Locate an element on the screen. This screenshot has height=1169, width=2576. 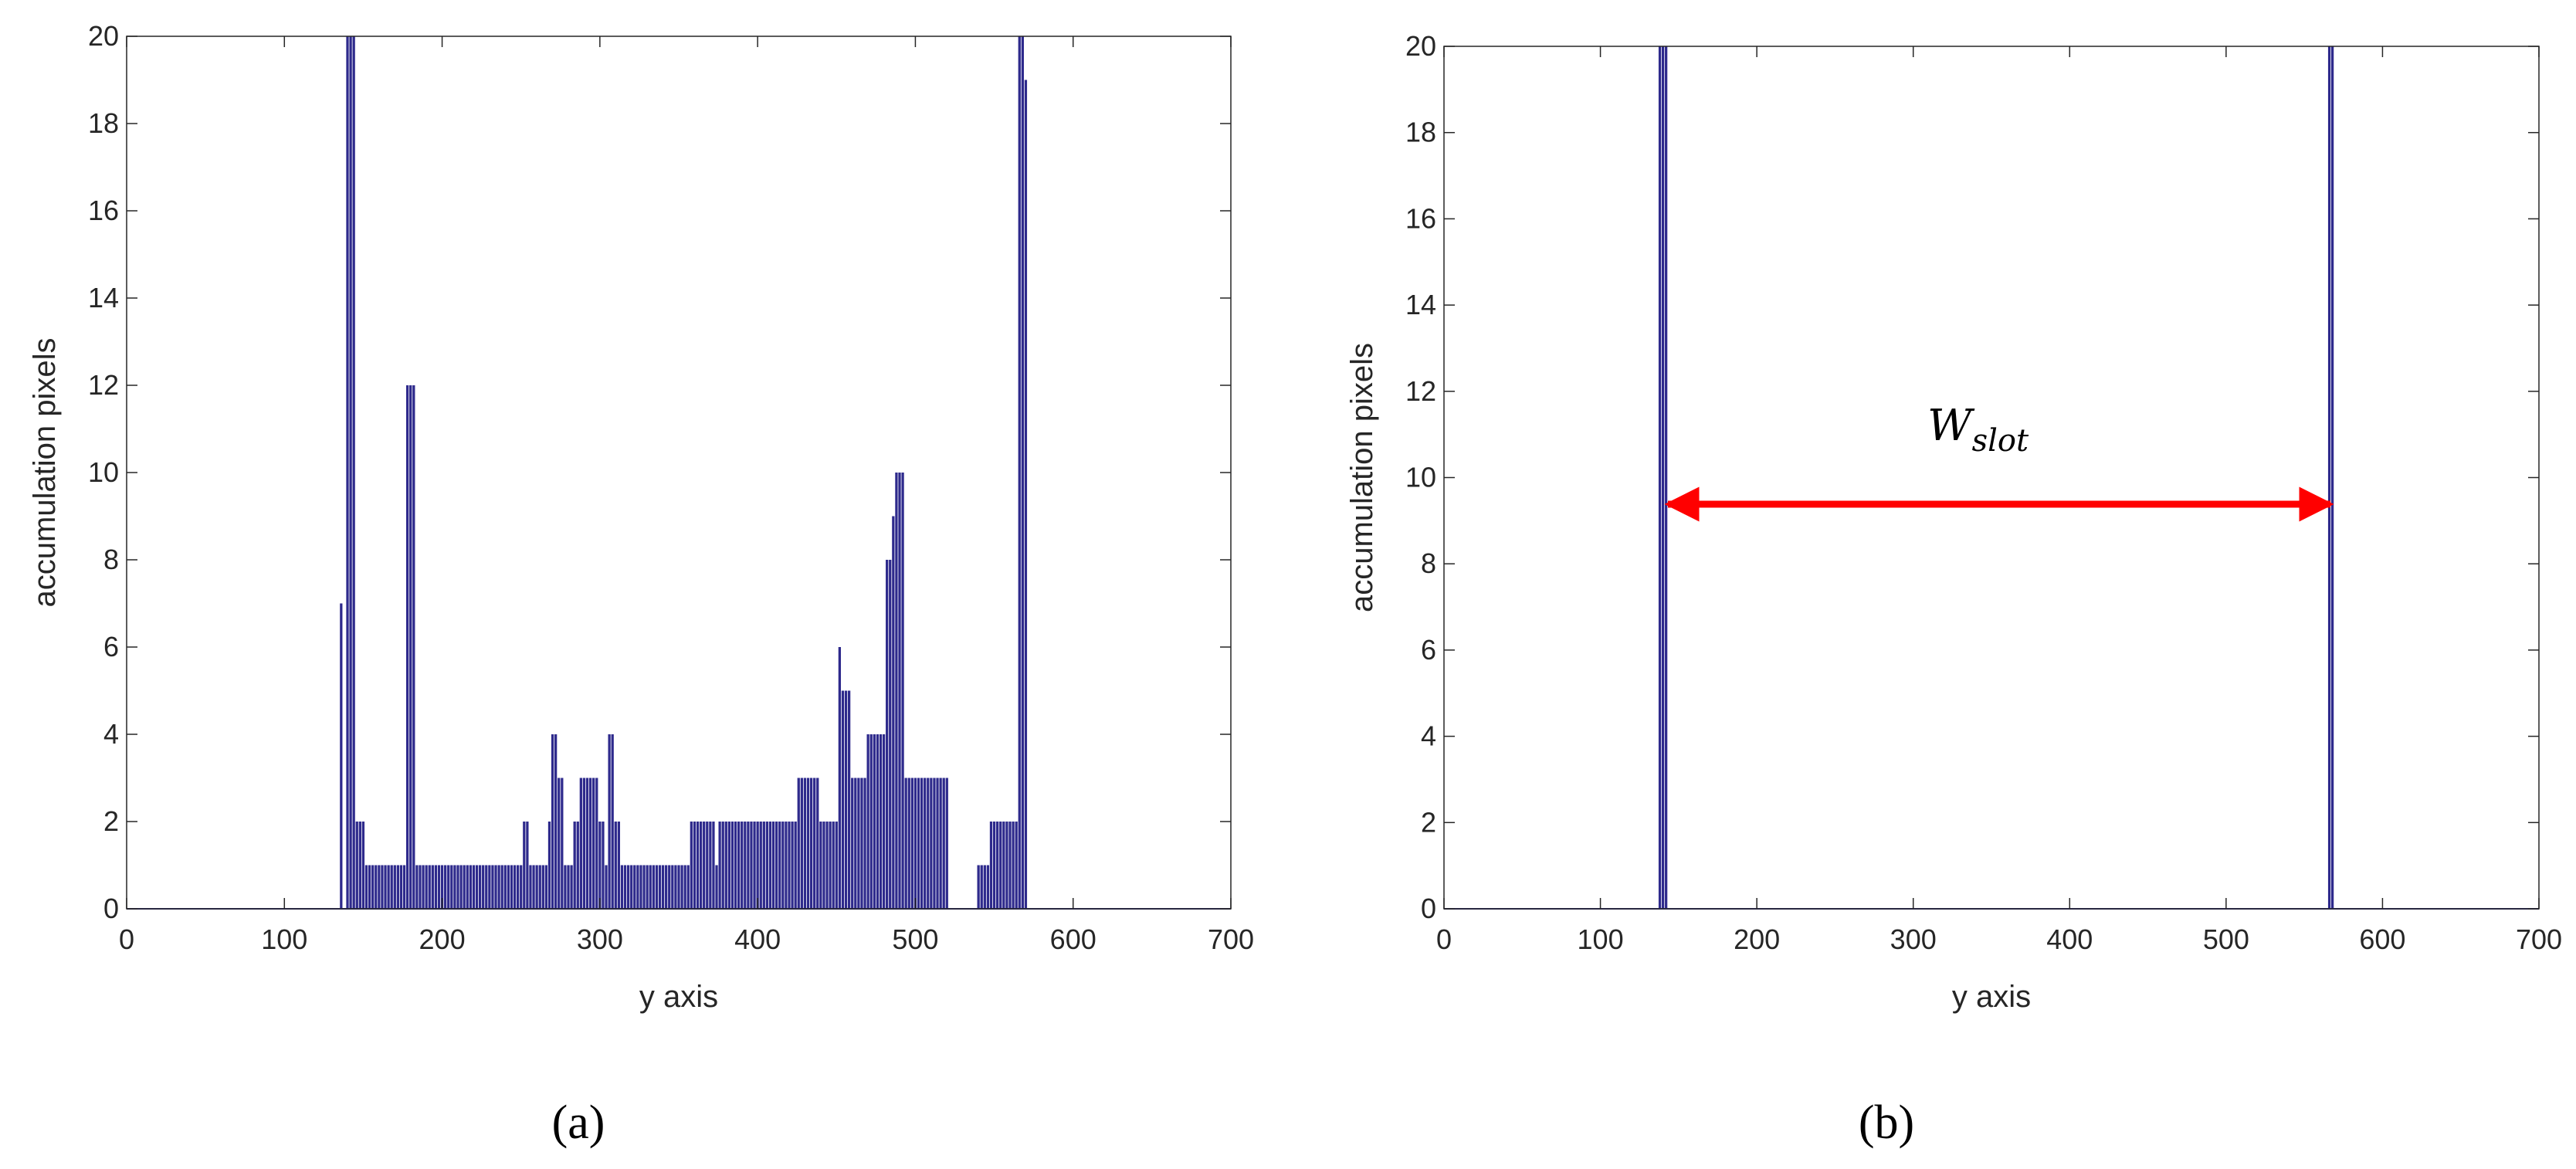
y-tick-label: 4 is located at coordinates (111, 734).